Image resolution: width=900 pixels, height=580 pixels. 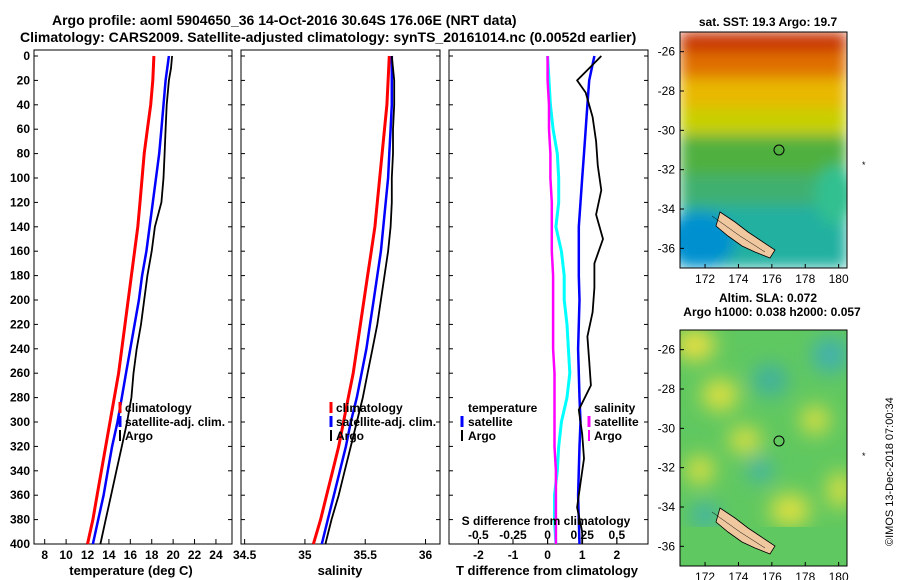 What do you see at coordinates (768, 22) in the screenshot?
I see `sst-map-title: sat. SST: 19.3 Argo: 19.7` at bounding box center [768, 22].